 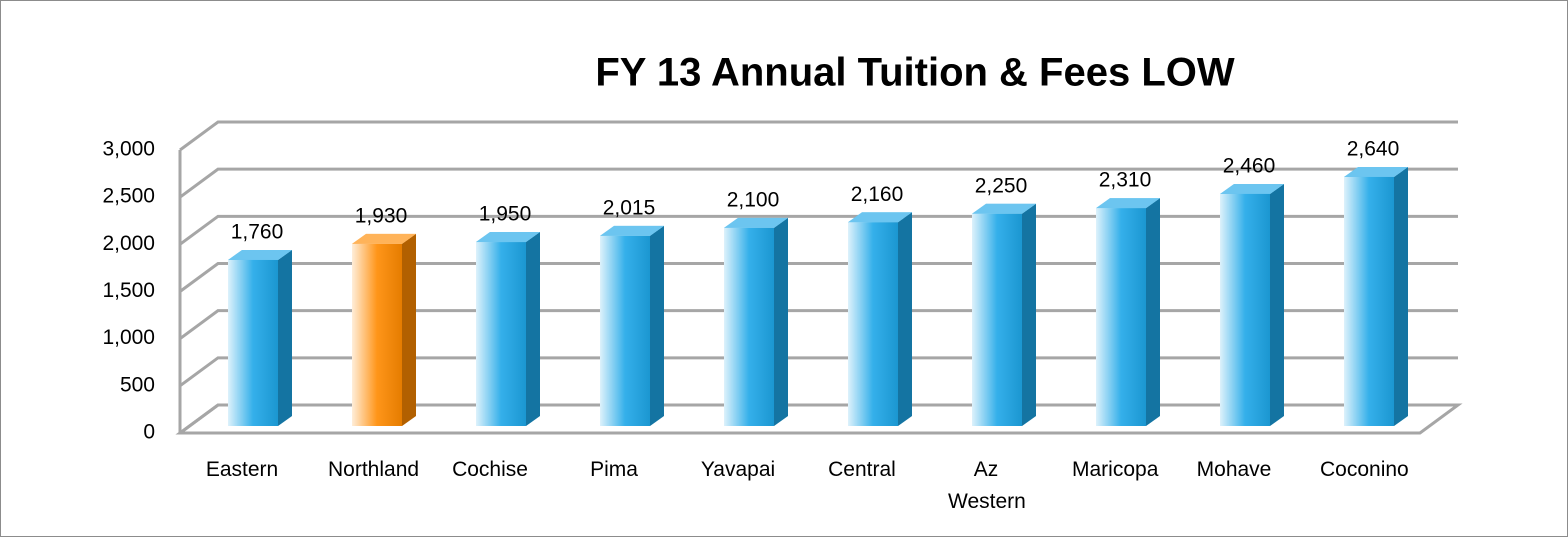 I want to click on data-label: 2,015, so click(x=629, y=207).